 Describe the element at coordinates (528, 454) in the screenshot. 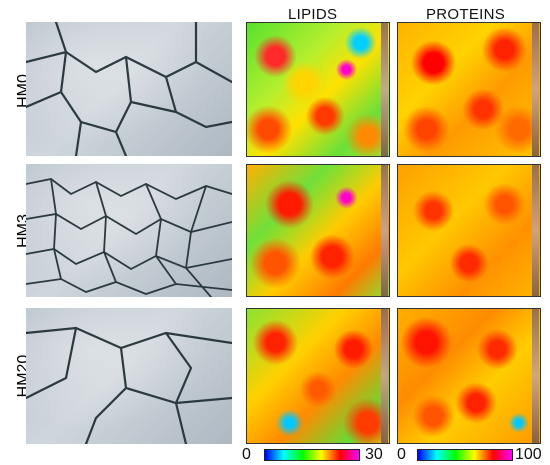

I see `proteins-colorbar-max: 100` at that location.